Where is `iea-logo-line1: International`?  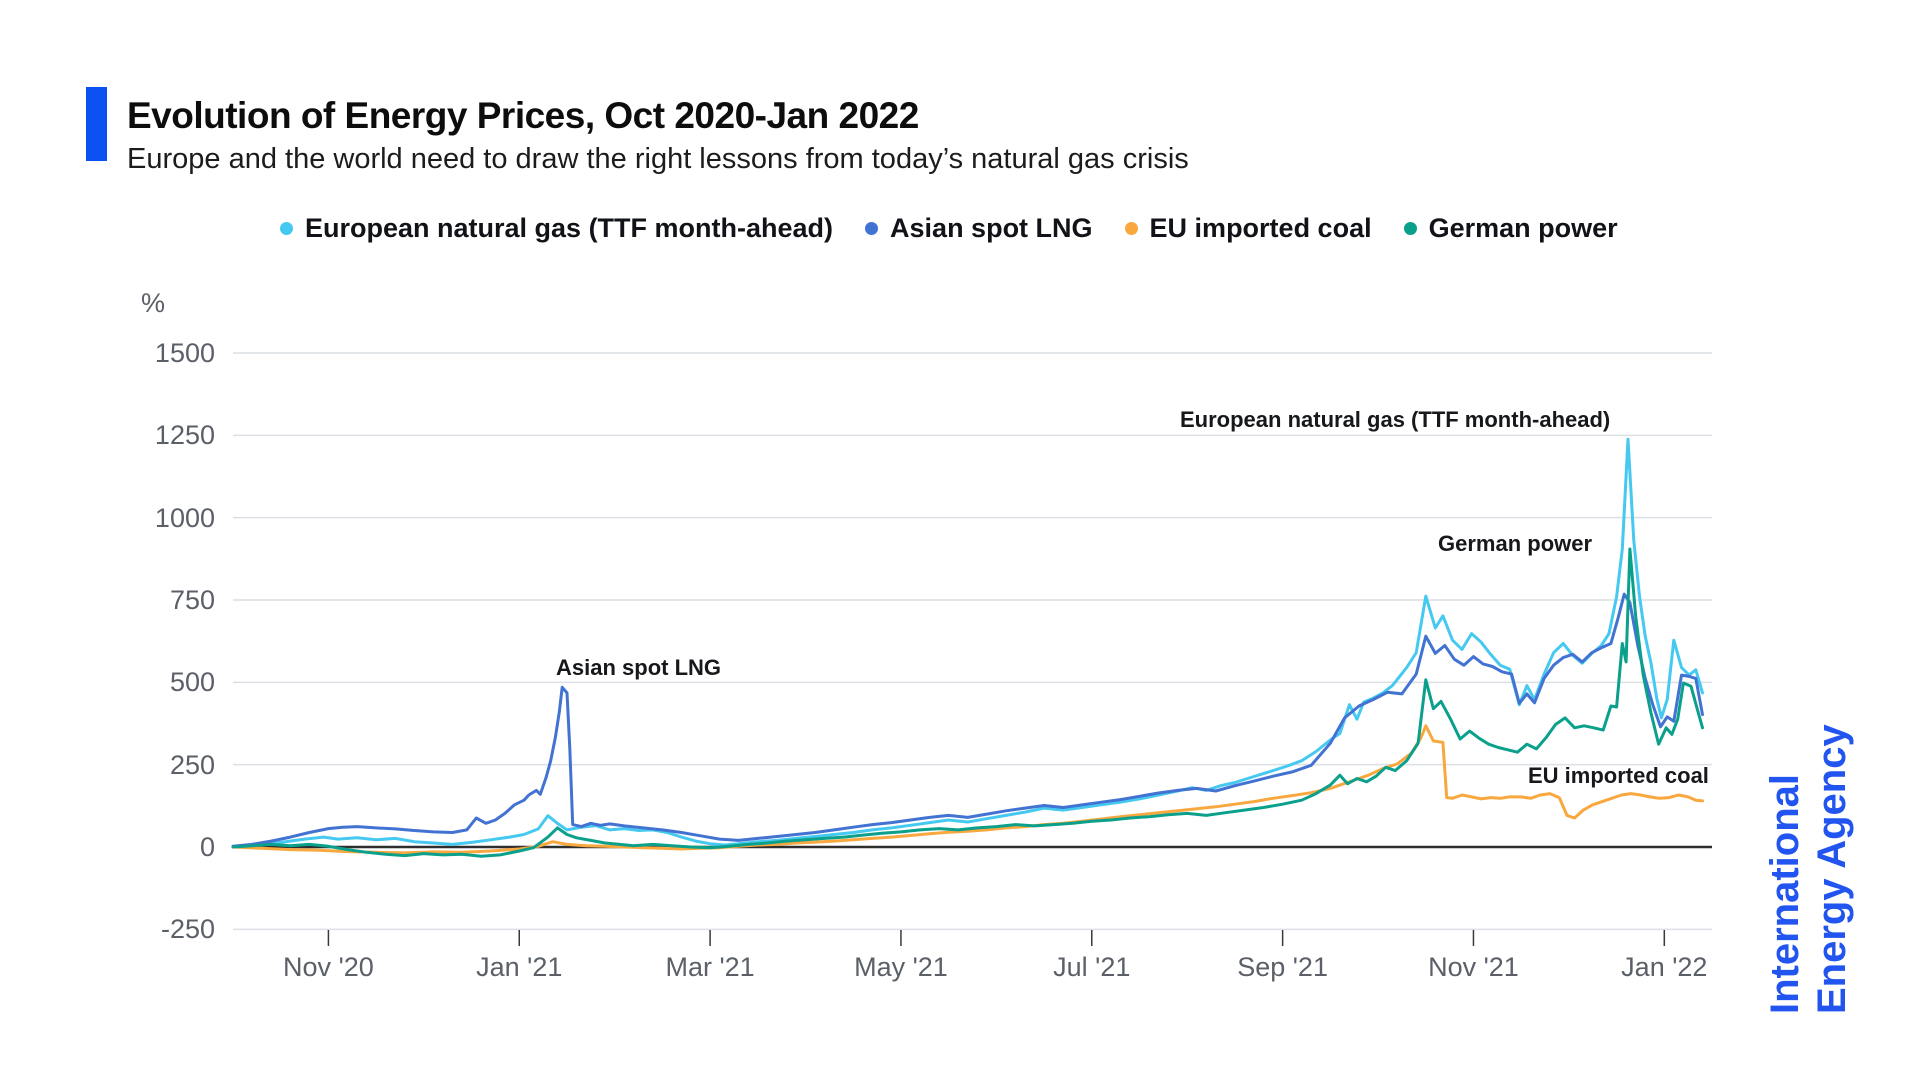
iea-logo-line1: International is located at coordinates (1785, 893).